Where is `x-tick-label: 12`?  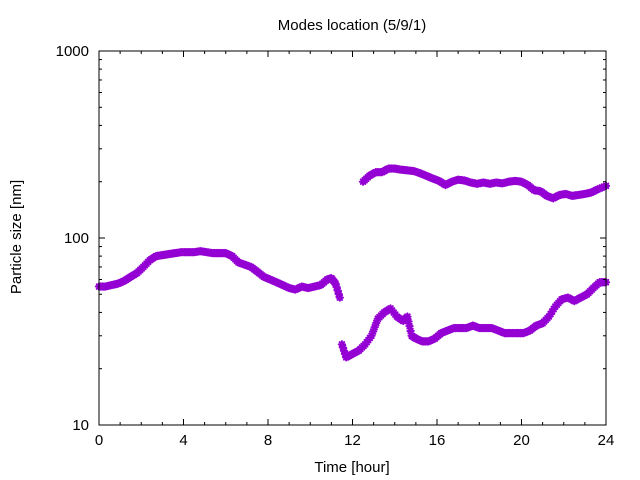
x-tick-label: 12 is located at coordinates (352, 440).